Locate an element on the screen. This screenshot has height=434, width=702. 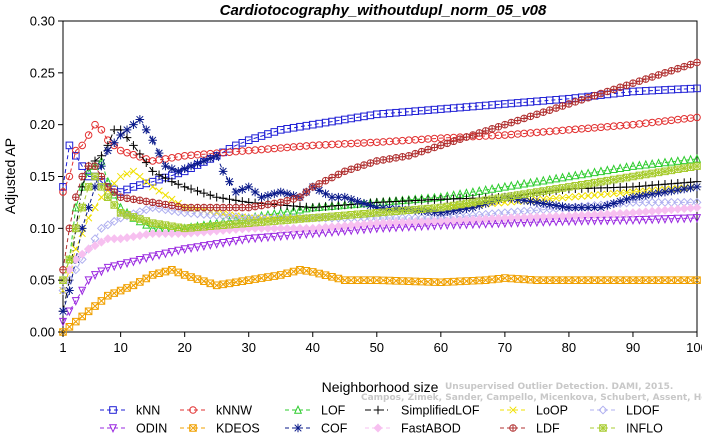
legend-label: LOF is located at coordinates (333, 411).